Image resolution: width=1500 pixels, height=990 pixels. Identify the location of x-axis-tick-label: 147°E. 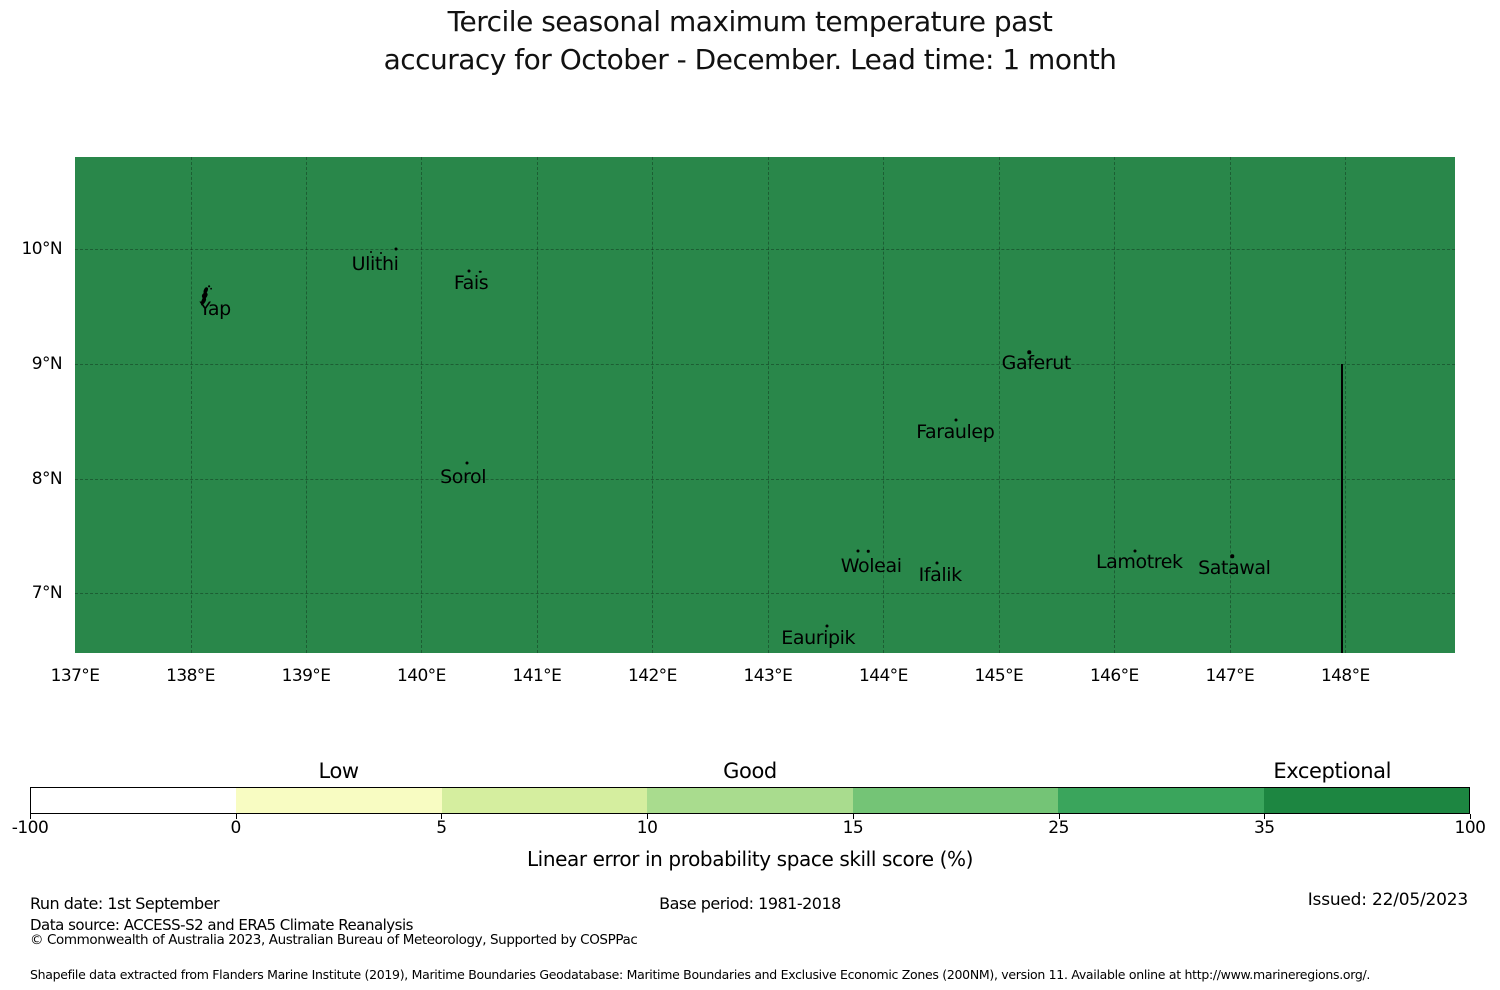
(1230, 676).